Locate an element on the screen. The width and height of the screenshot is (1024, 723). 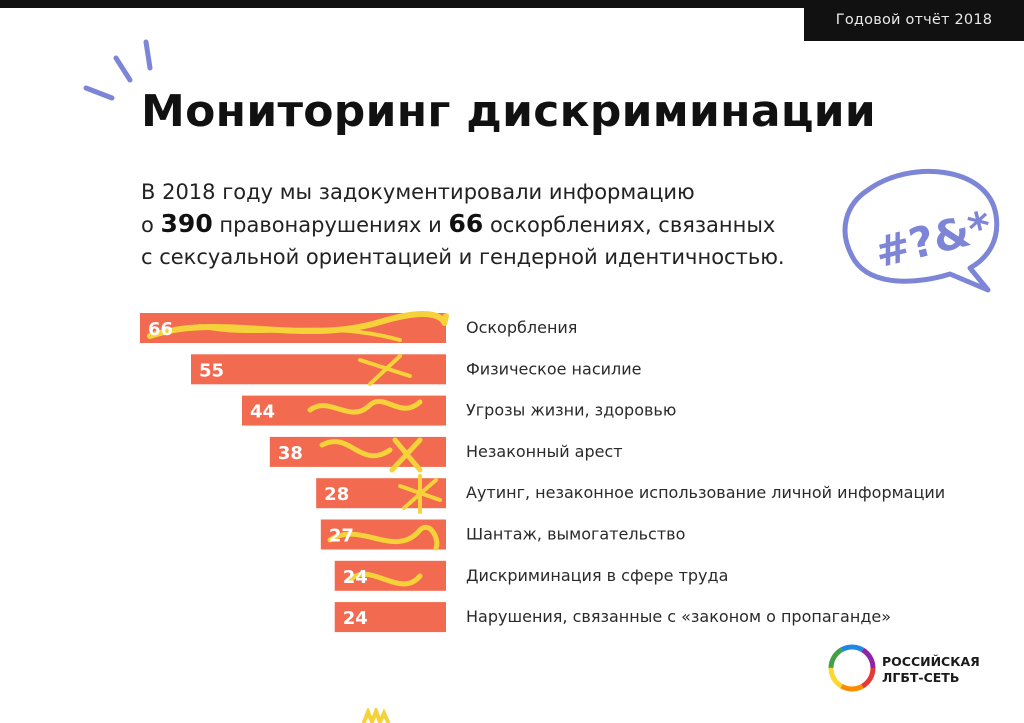
bar-value-label: 27 is located at coordinates (341, 536).